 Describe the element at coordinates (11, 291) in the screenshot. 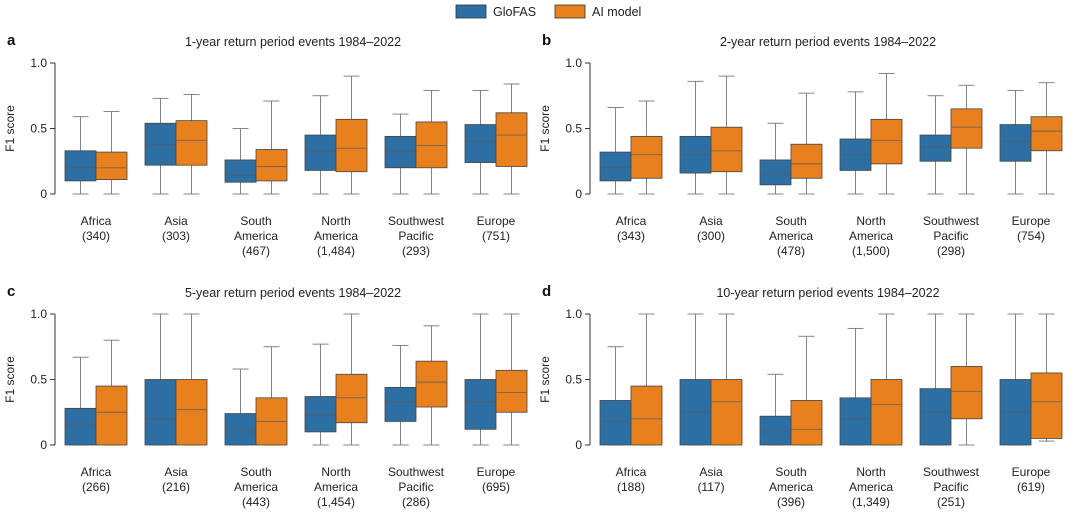

I see `panel-letter: c` at that location.